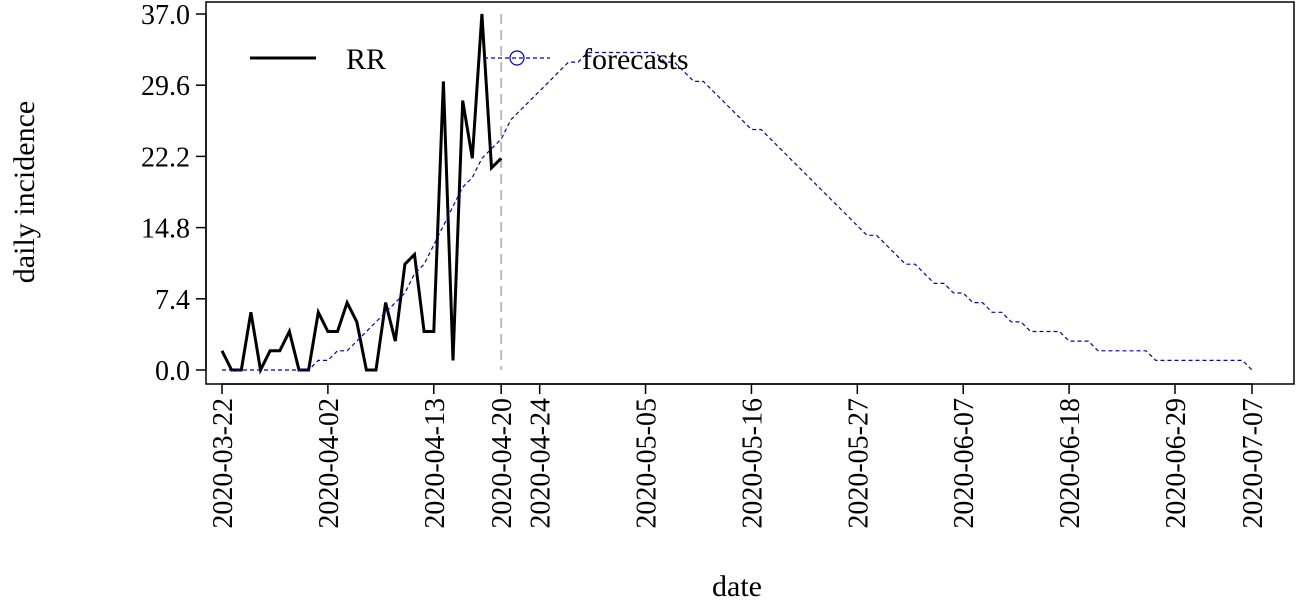  Describe the element at coordinates (752, 463) in the screenshot. I see `x-tick-label: 2020-05-16` at that location.